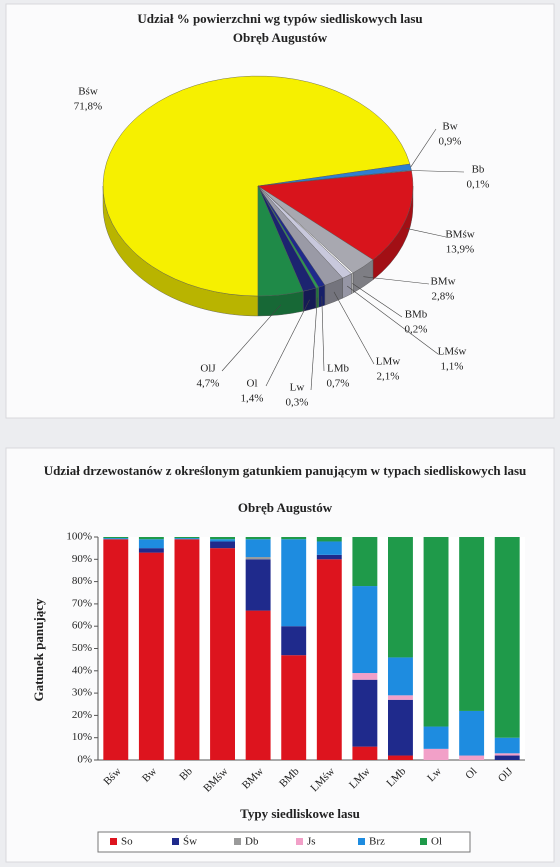  Describe the element at coordinates (88, 92) in the screenshot. I see `slice-category: Bśw` at that location.